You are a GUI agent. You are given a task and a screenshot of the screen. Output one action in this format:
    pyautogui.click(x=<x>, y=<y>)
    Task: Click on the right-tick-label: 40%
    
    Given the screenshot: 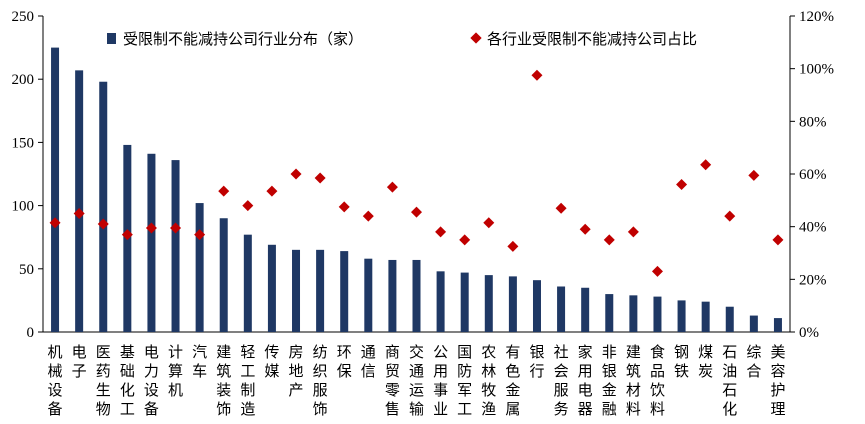 What is the action you would take?
    pyautogui.click(x=813, y=228)
    